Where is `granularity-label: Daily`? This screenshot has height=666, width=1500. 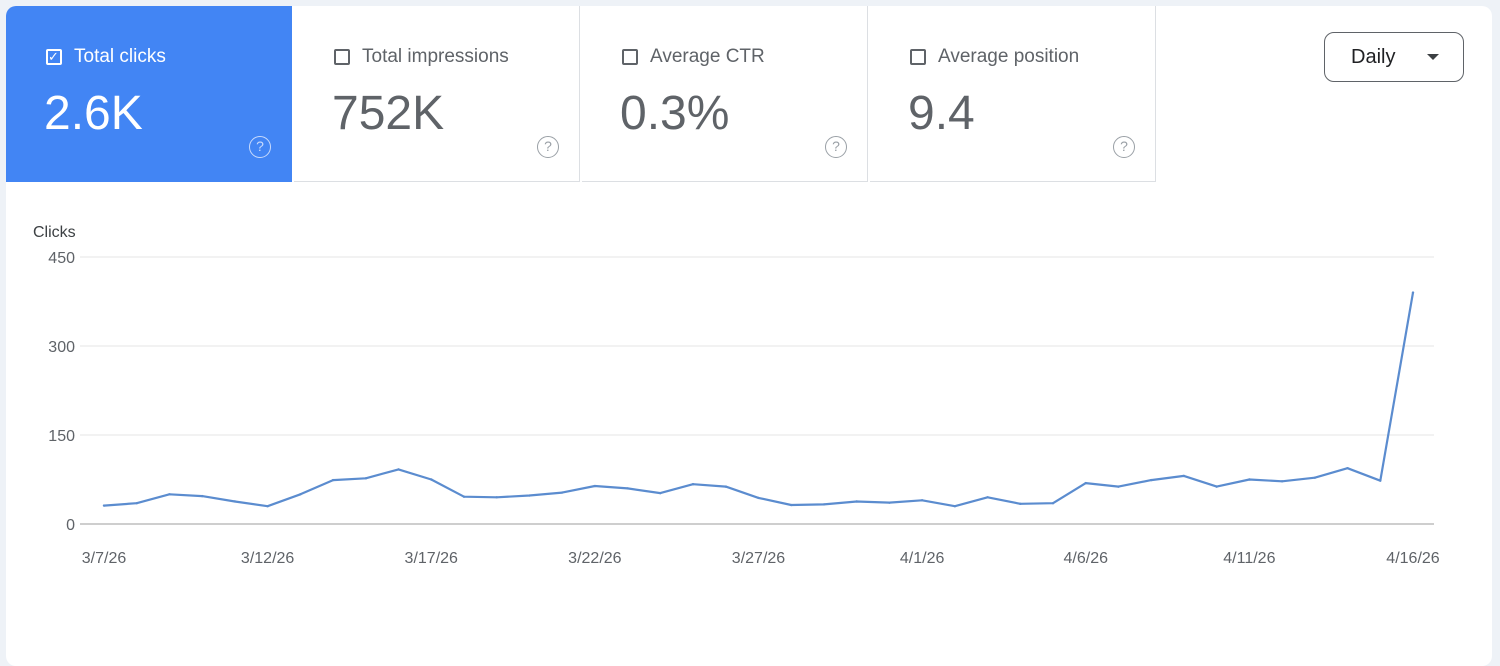
granularity-label: Daily is located at coordinates (1373, 56).